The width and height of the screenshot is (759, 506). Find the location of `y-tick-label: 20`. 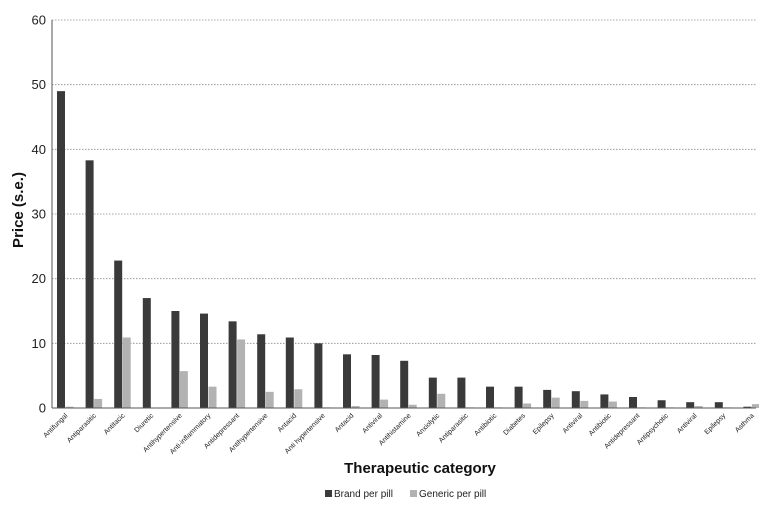

y-tick-label: 20 is located at coordinates (39, 278).